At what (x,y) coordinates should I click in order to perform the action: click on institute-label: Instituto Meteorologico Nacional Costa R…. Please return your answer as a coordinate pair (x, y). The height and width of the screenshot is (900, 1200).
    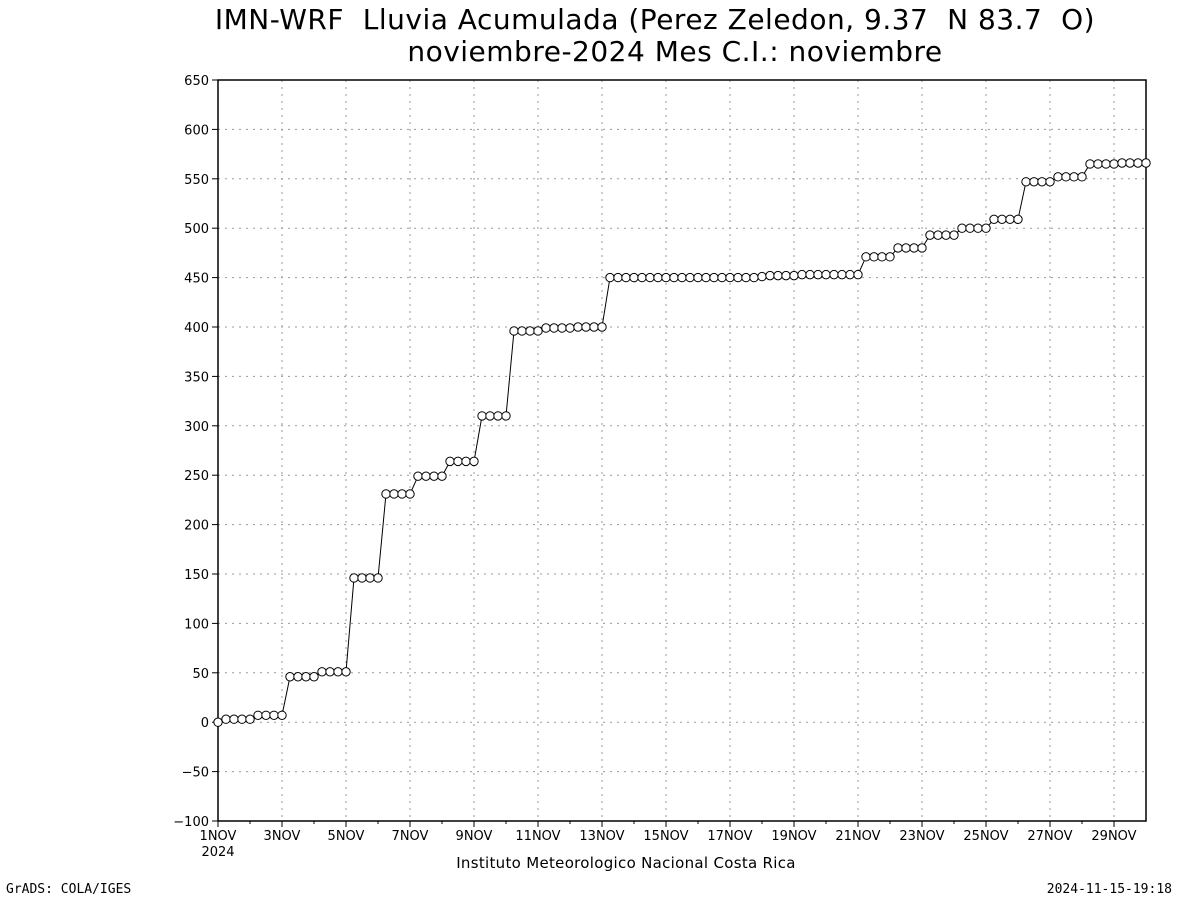
    Looking at the image, I should click on (626, 863).